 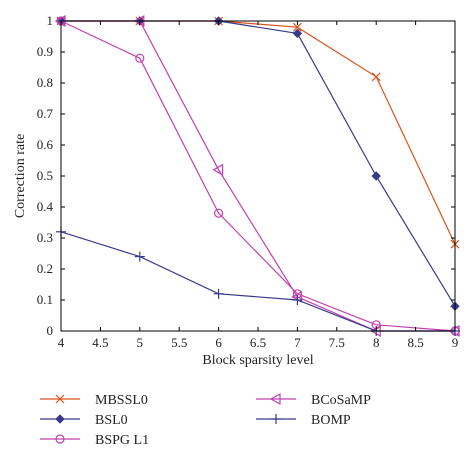 I want to click on legend-item-mbssl0: MBSSL0, so click(x=94, y=400).